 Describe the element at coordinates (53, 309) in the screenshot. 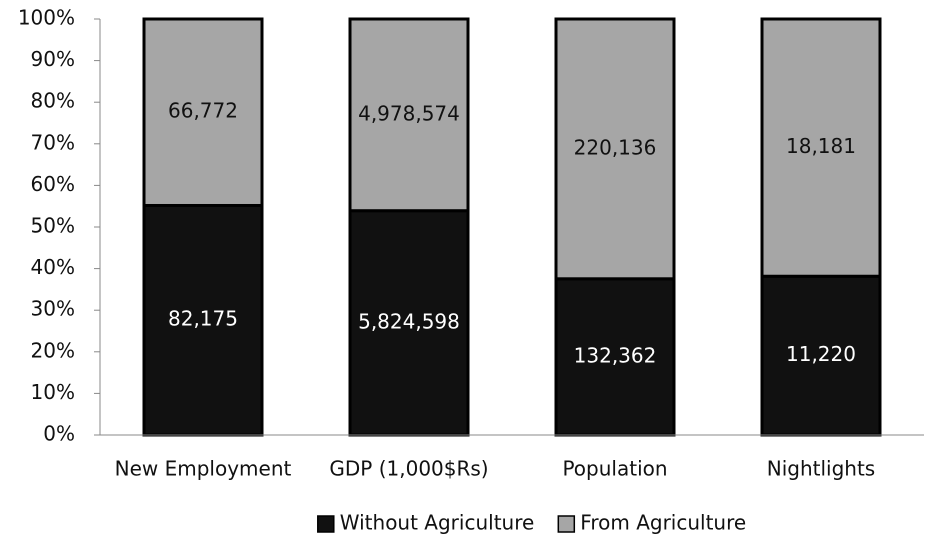

I see `y-tick-label: 30%` at that location.